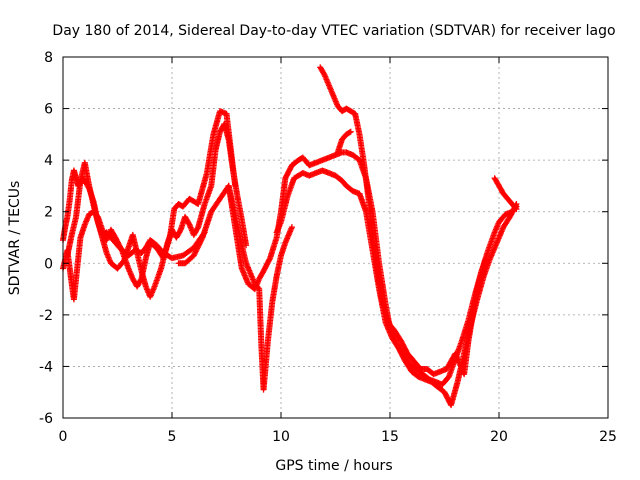 The width and height of the screenshot is (640, 480). I want to click on y-tick-label: 2, so click(48, 213).